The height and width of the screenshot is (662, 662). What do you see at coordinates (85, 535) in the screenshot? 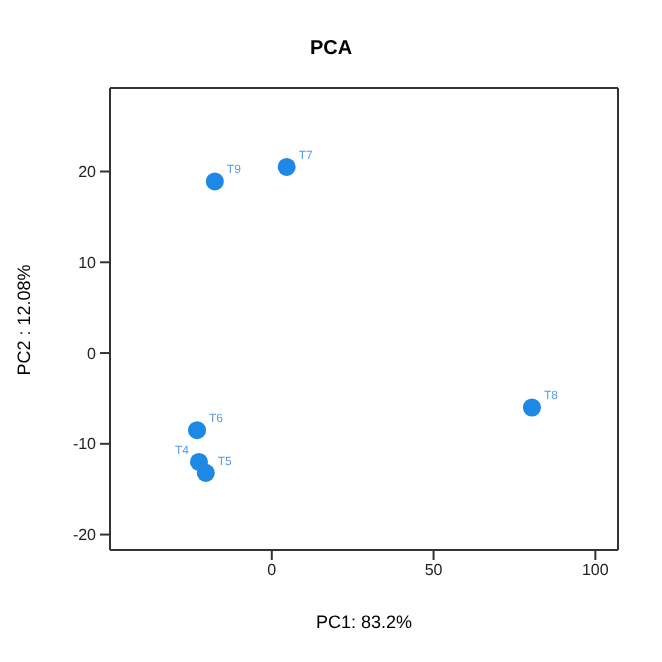
I see `y-tick-label: -20` at bounding box center [85, 535].